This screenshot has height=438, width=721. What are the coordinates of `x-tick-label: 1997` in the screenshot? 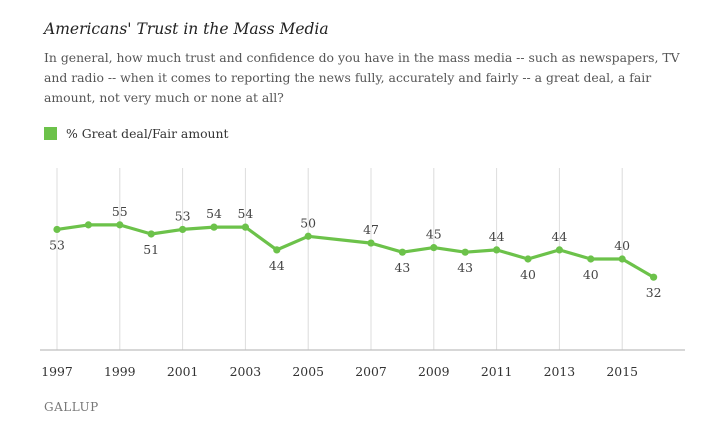 It's located at (57, 371).